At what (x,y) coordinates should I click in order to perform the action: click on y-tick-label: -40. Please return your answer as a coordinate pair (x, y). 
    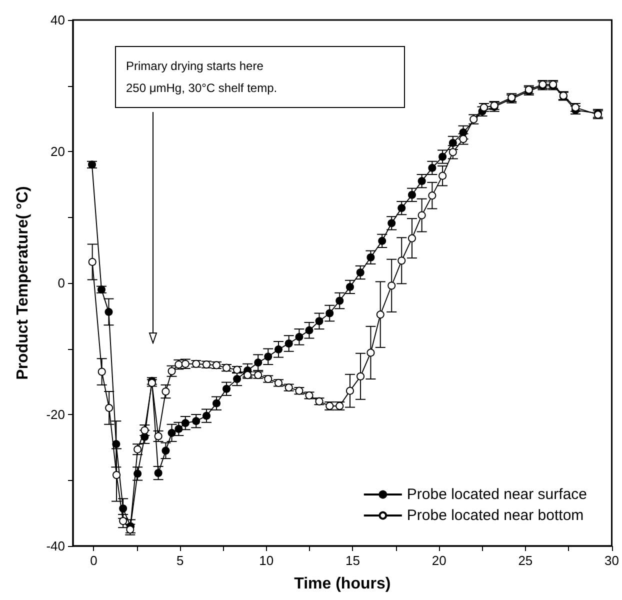
    Looking at the image, I should click on (55, 546).